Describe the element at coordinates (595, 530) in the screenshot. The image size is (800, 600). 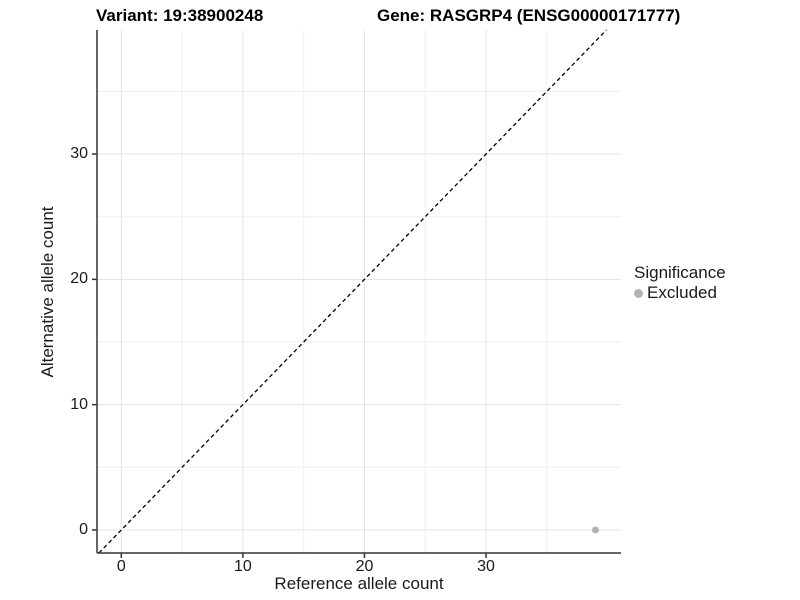
I see `data-point` at that location.